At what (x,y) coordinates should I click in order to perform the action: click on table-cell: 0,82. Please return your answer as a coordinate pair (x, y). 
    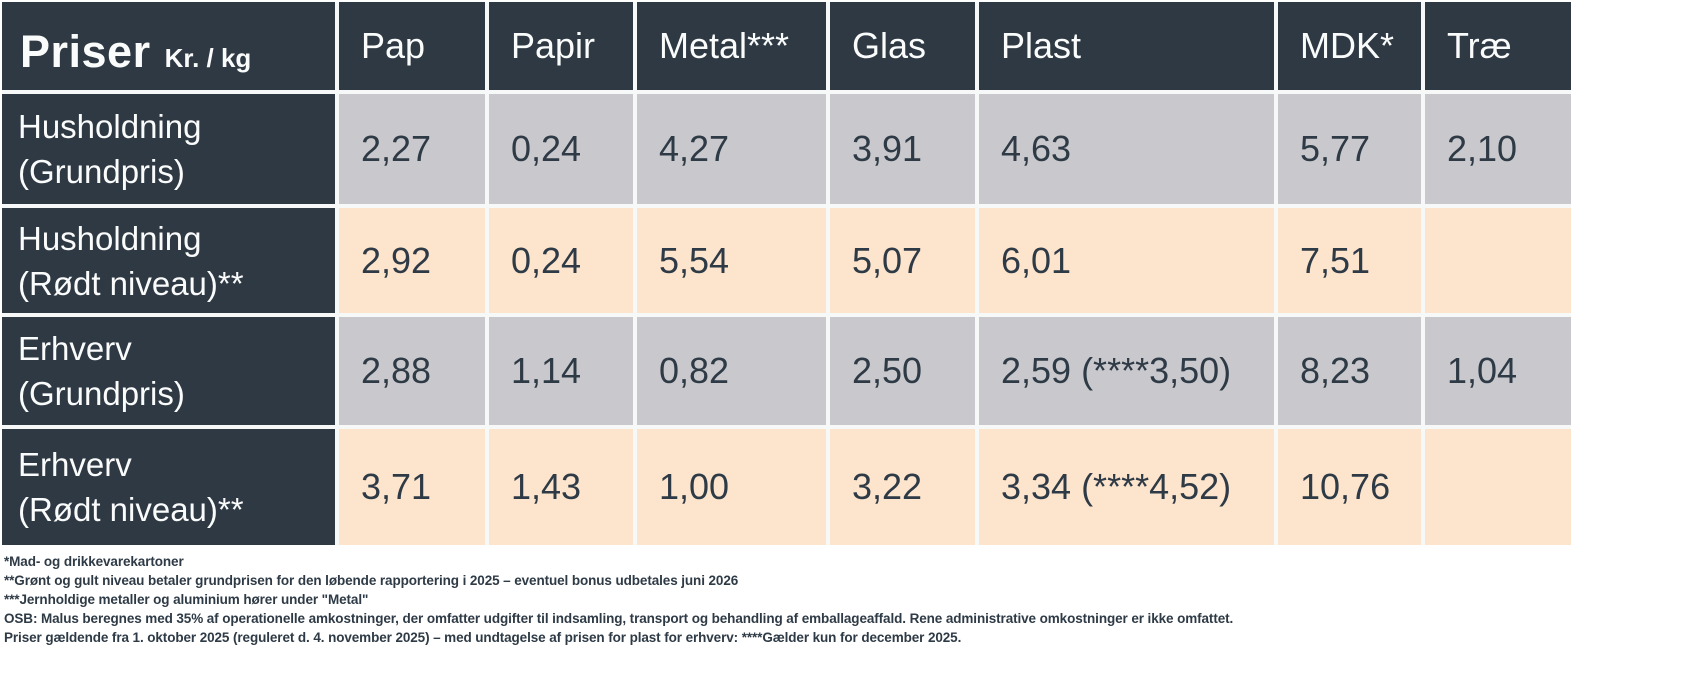
    Looking at the image, I should click on (731, 371).